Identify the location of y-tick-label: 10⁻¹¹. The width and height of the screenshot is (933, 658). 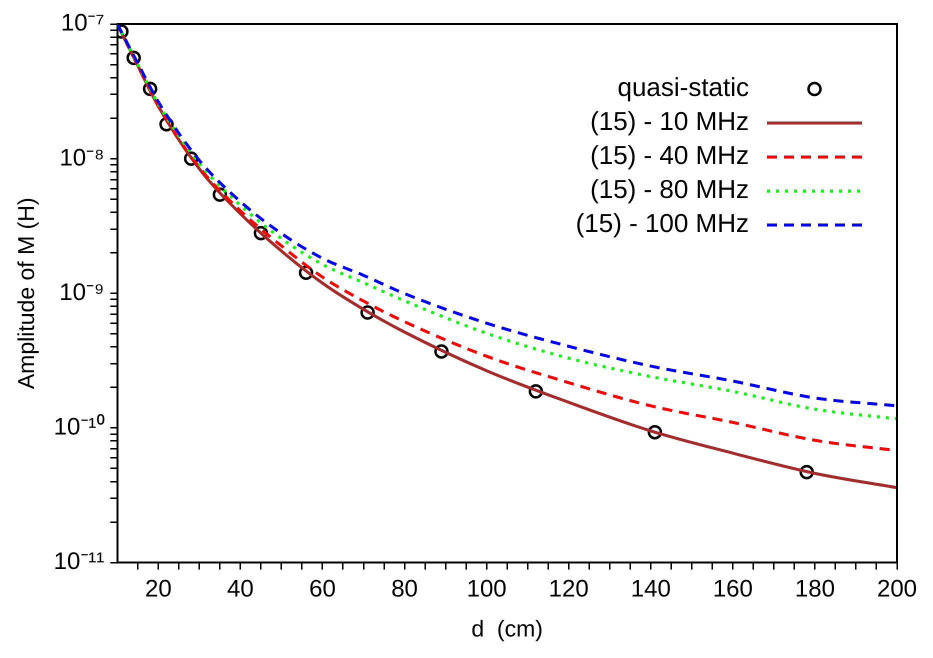
(79, 562).